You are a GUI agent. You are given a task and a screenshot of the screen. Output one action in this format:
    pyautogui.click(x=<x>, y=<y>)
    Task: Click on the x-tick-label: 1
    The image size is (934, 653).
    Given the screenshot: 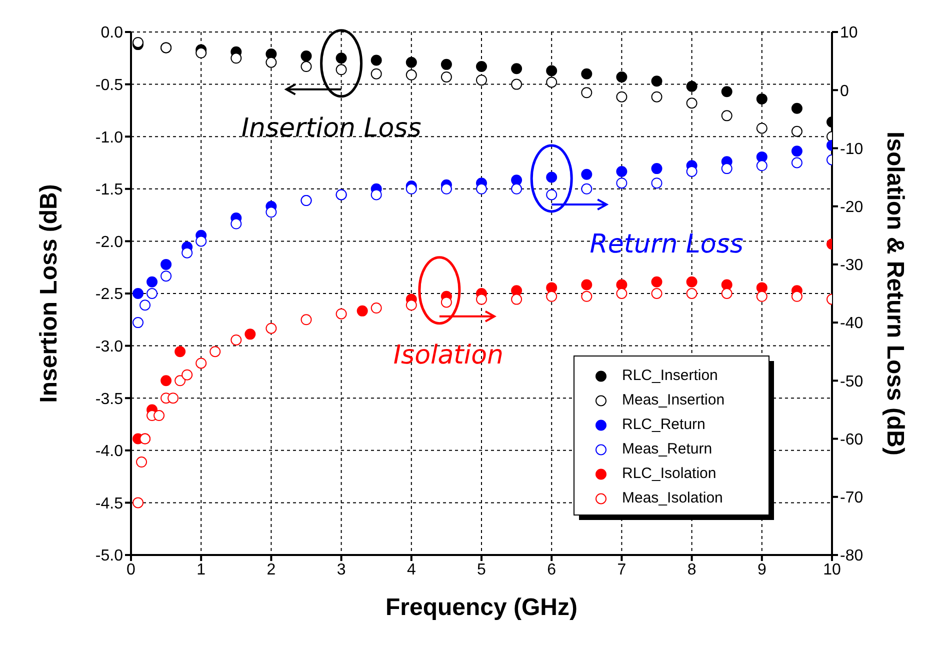 What is the action you would take?
    pyautogui.click(x=201, y=569)
    